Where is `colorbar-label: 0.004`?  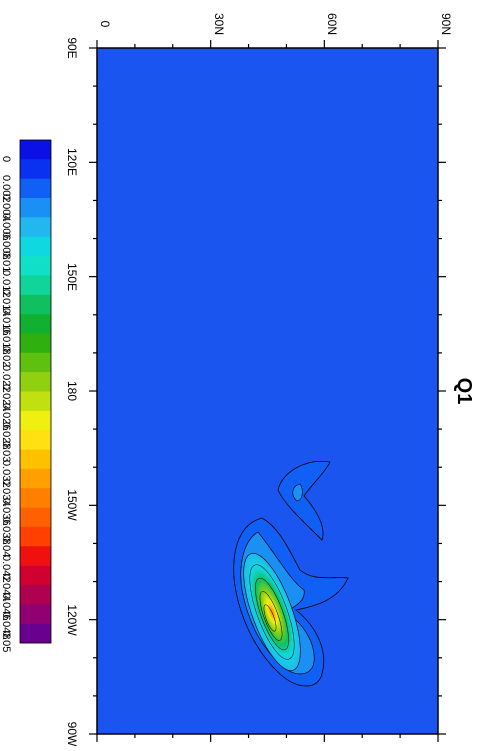
colorbar-label: 0.004 is located at coordinates (6, 208).